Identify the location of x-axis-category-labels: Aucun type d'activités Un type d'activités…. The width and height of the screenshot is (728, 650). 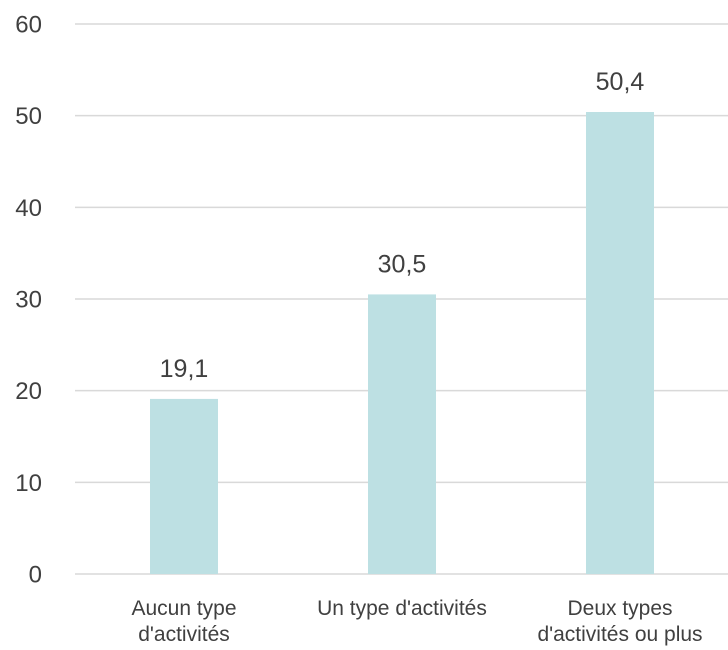
(416, 621).